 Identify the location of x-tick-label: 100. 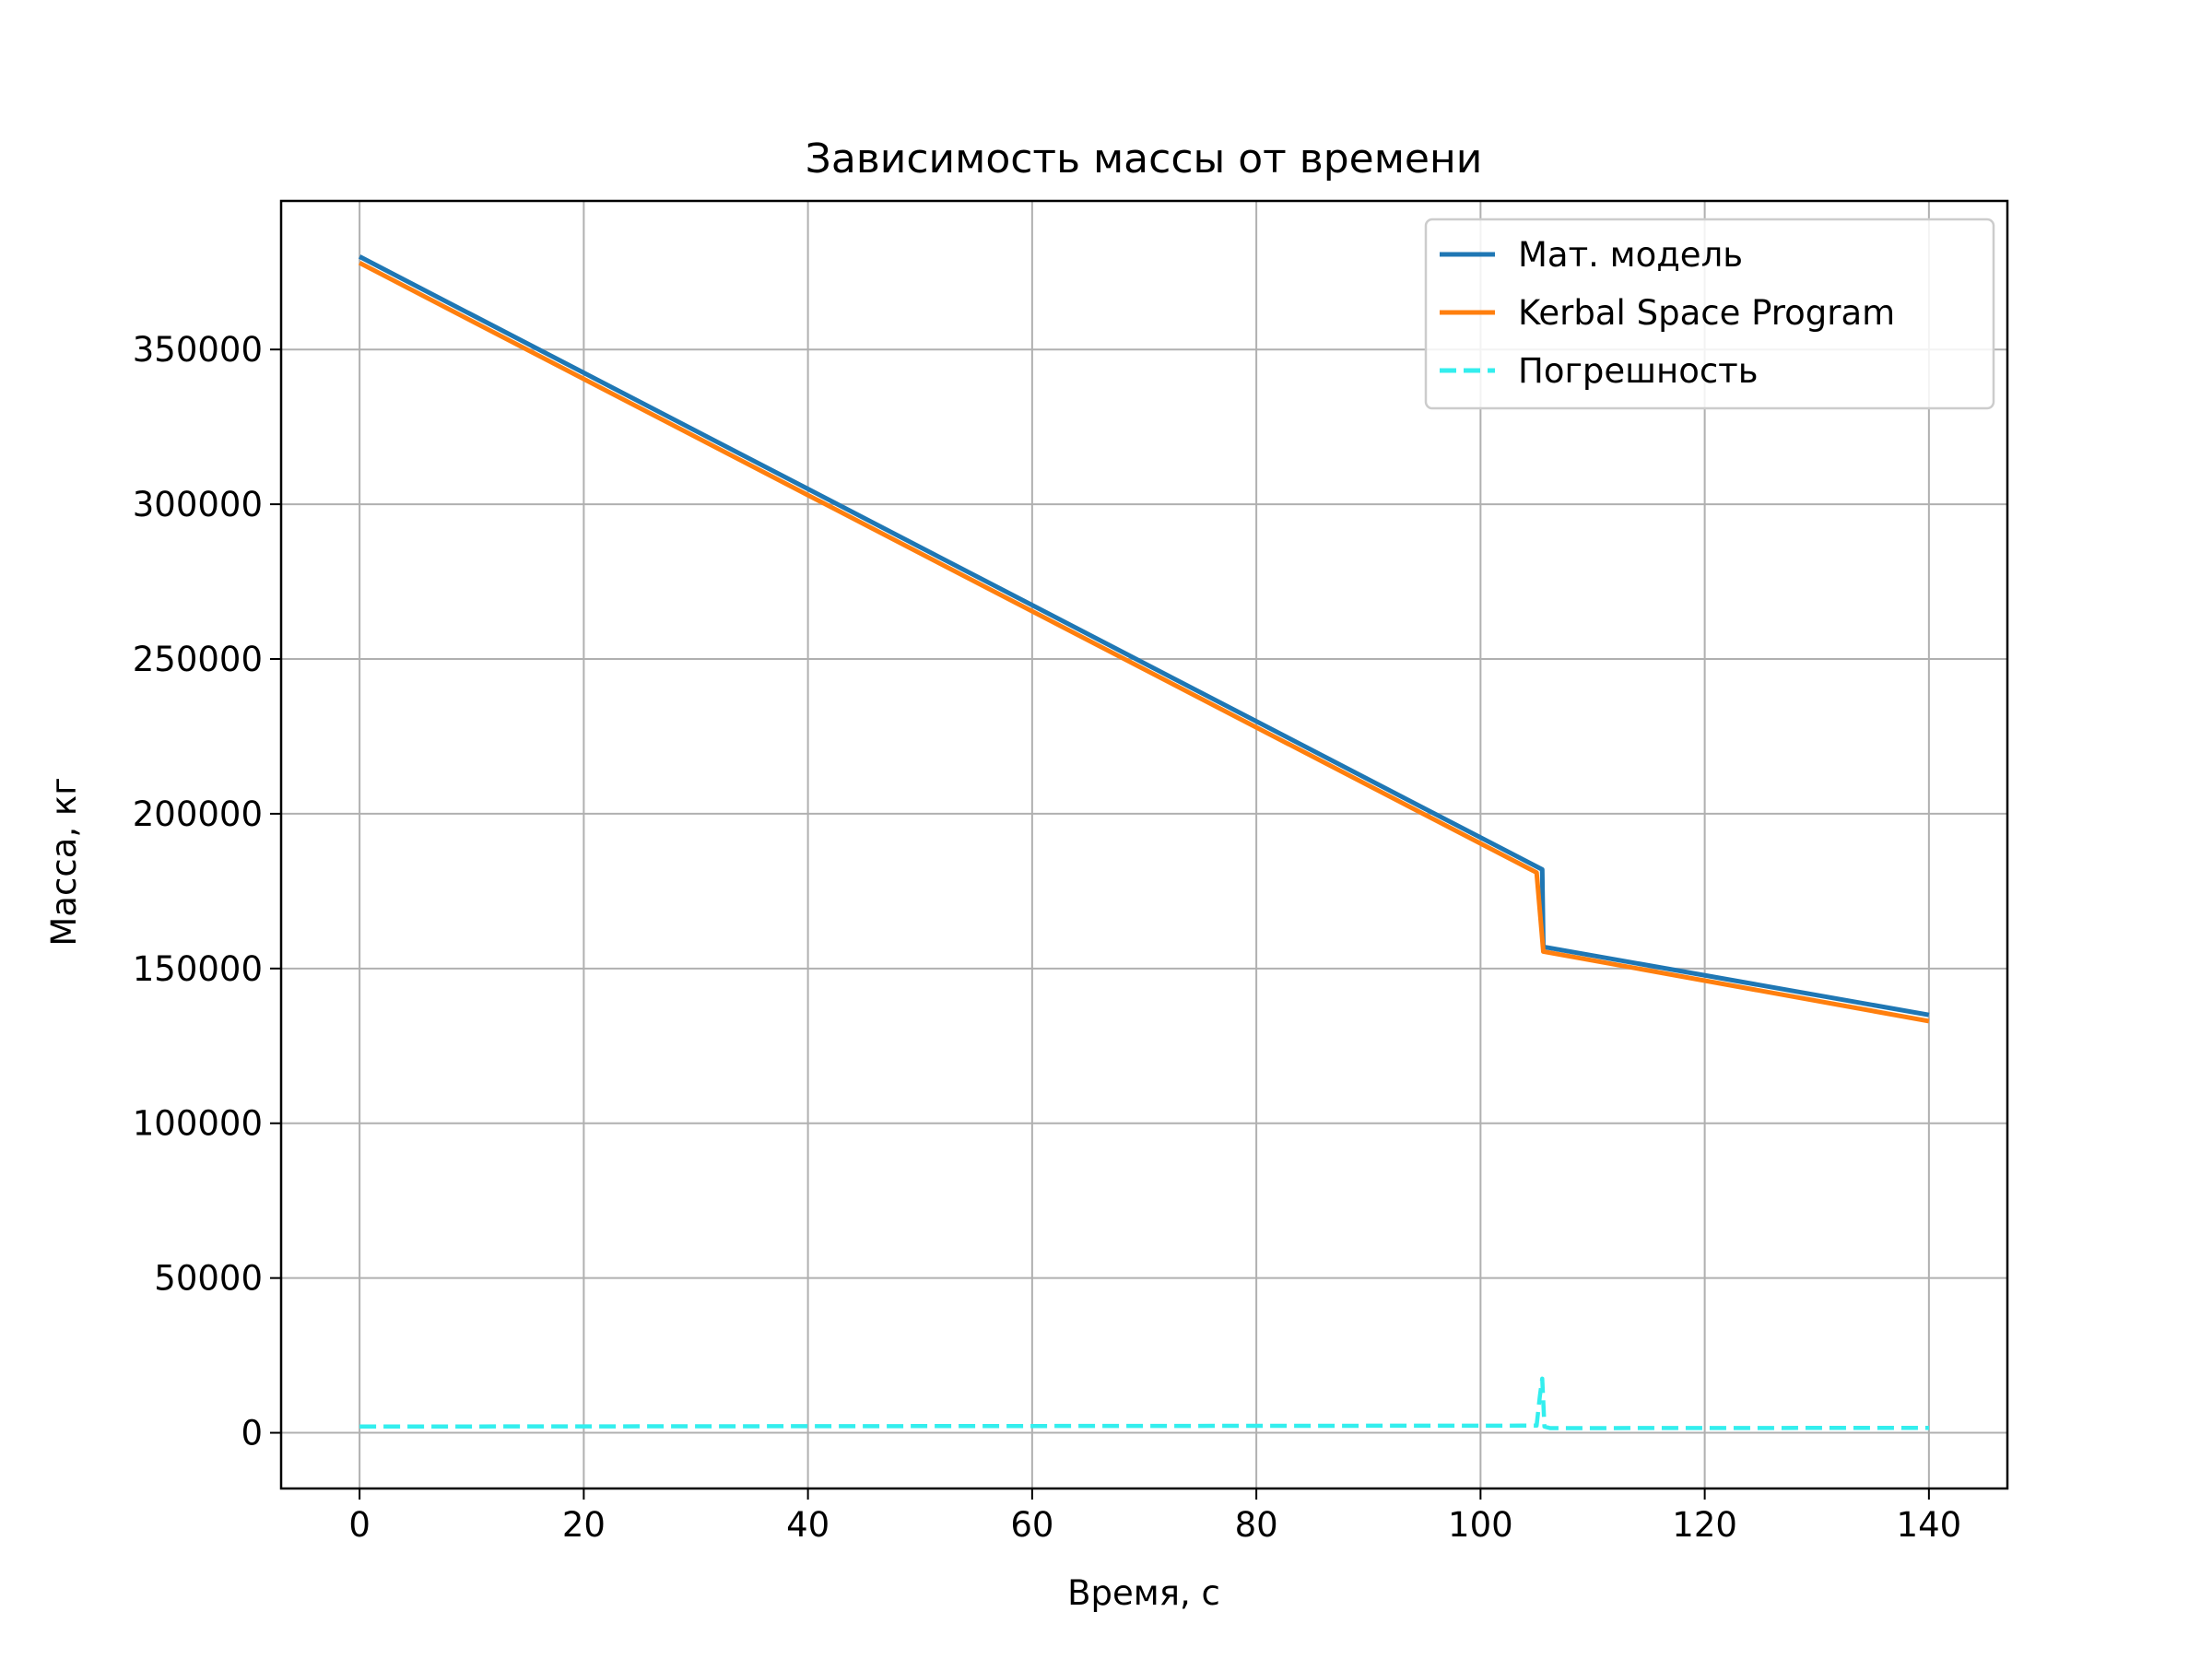
(1480, 1525).